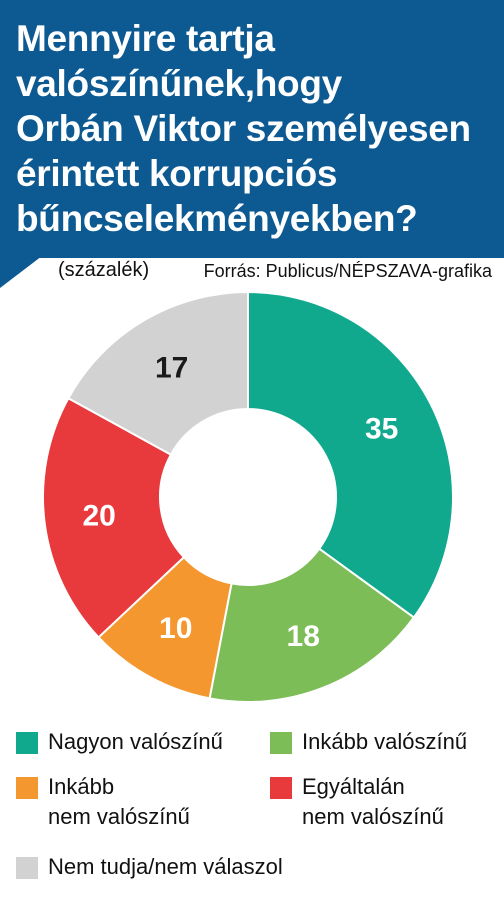  I want to click on legend-item-nagyon: Nagyon valószínű, so click(119, 742).